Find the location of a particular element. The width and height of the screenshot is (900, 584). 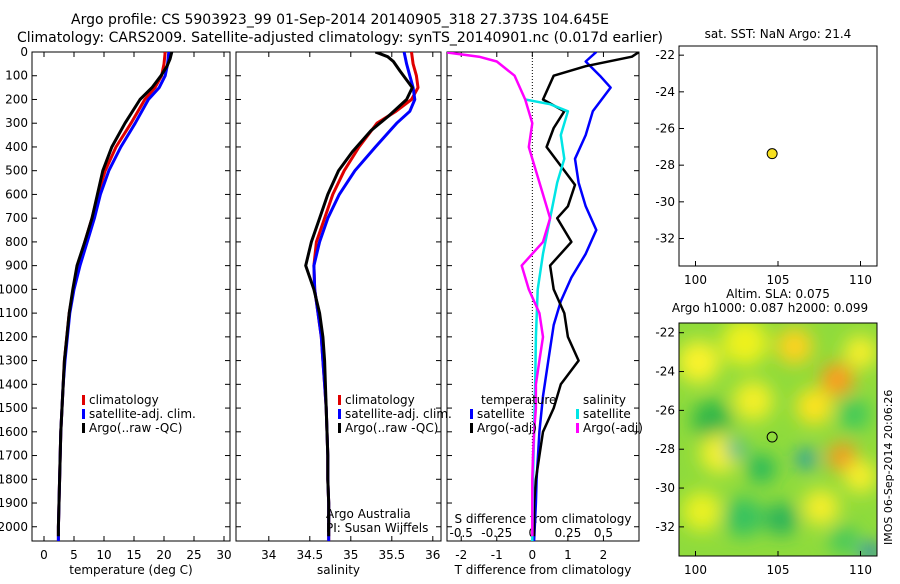

temperature-ytick-label: 300 is located at coordinates (16, 123).